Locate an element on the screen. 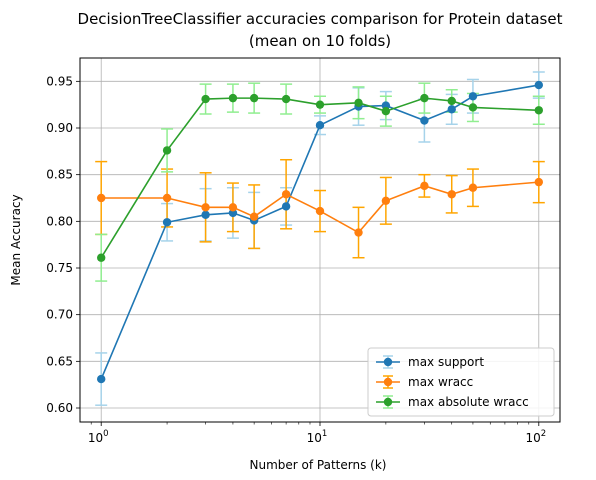 The image size is (596, 480). y-tick-label: 0.90 is located at coordinates (59, 128).